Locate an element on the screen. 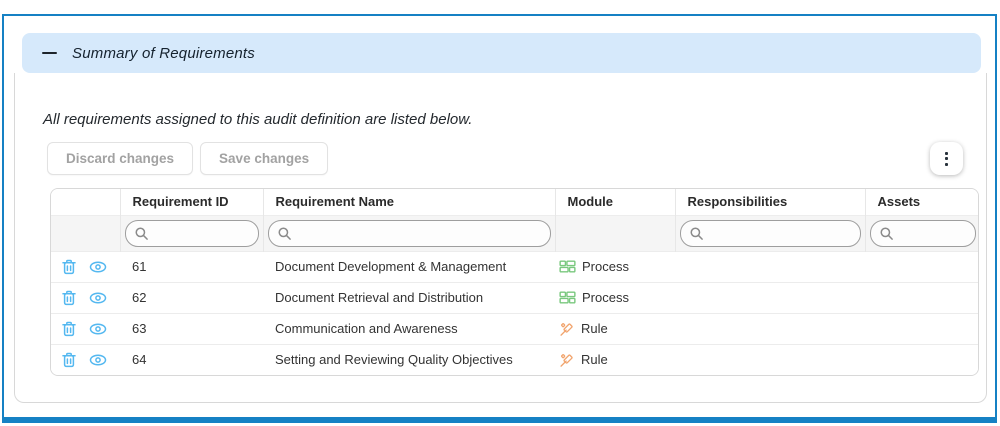 Image resolution: width=1000 pixels, height=426 pixels. discard-changes-button: Discard changes is located at coordinates (120, 158).